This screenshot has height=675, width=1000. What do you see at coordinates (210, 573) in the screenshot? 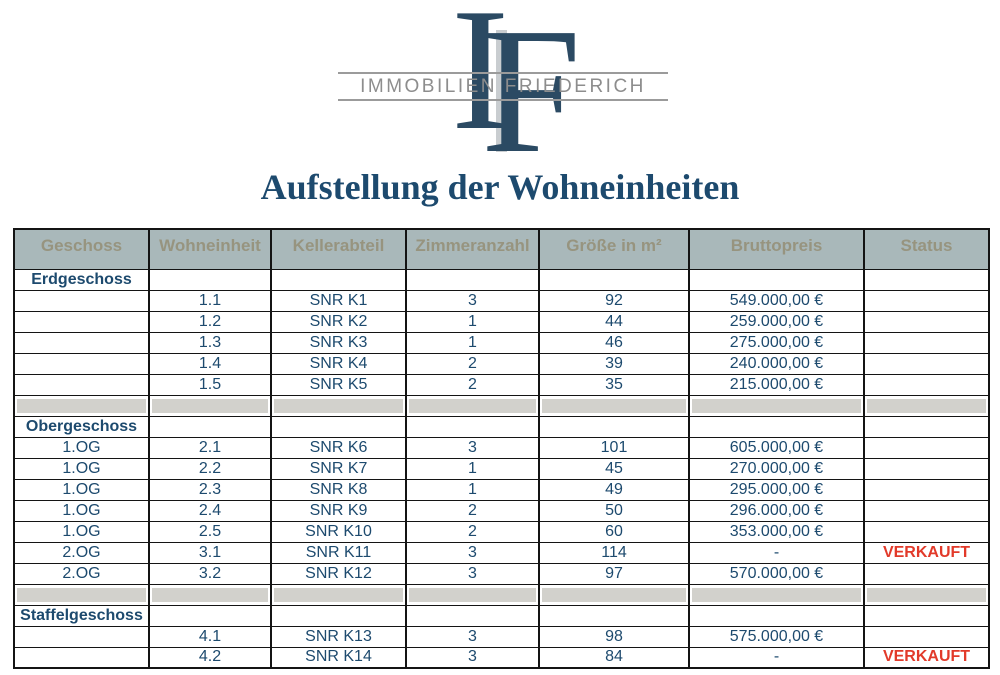
I see `table-cell: 3.2` at bounding box center [210, 573].